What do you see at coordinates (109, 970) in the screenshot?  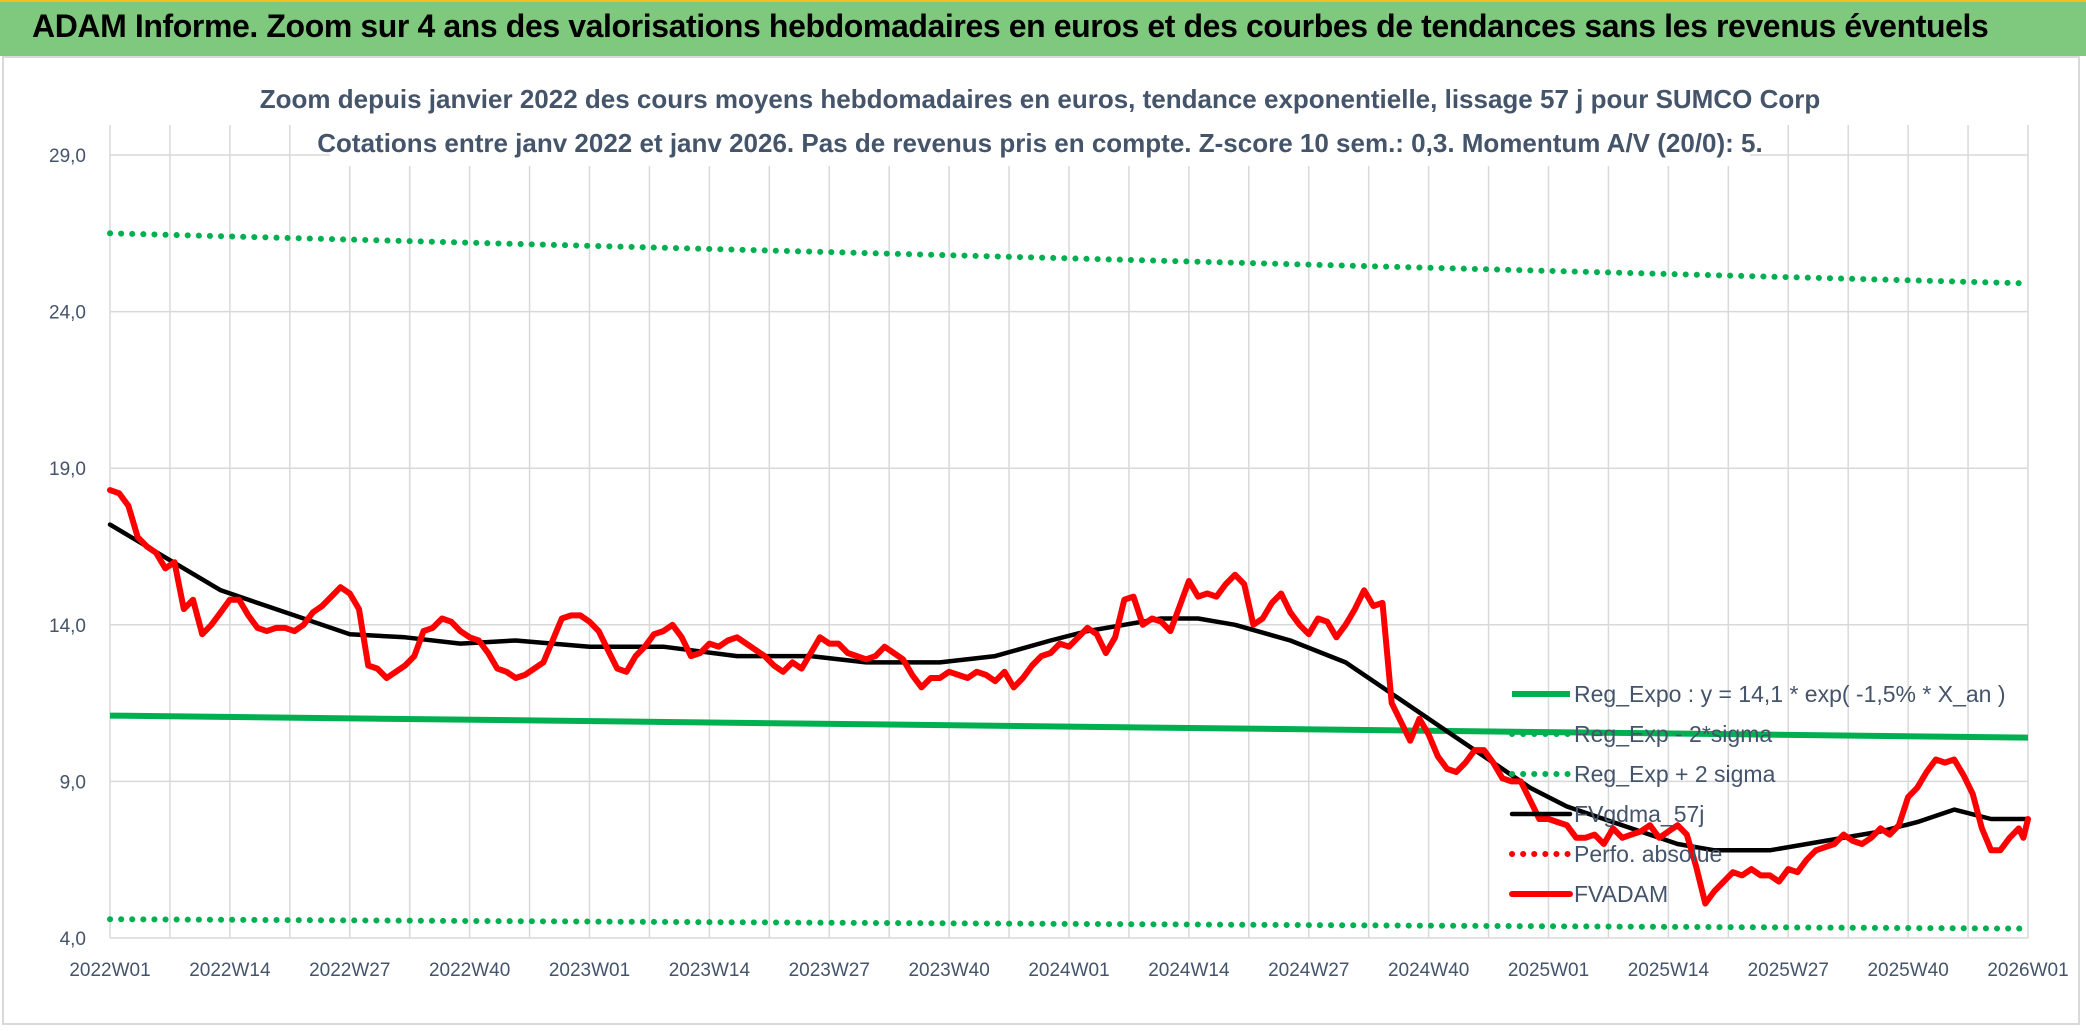 I see `x-tick-label: 2022W01` at bounding box center [109, 970].